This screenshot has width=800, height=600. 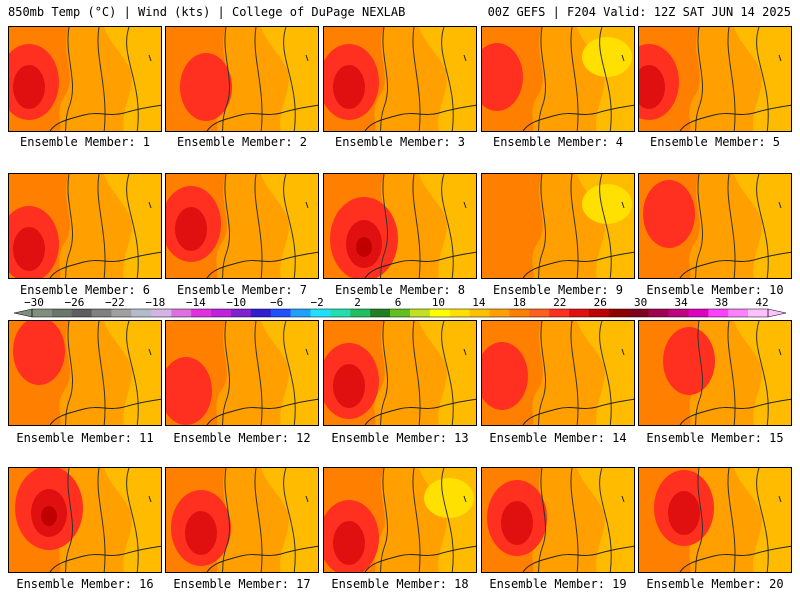 I want to click on color-scale-tick-label: −14, so click(x=195, y=302).